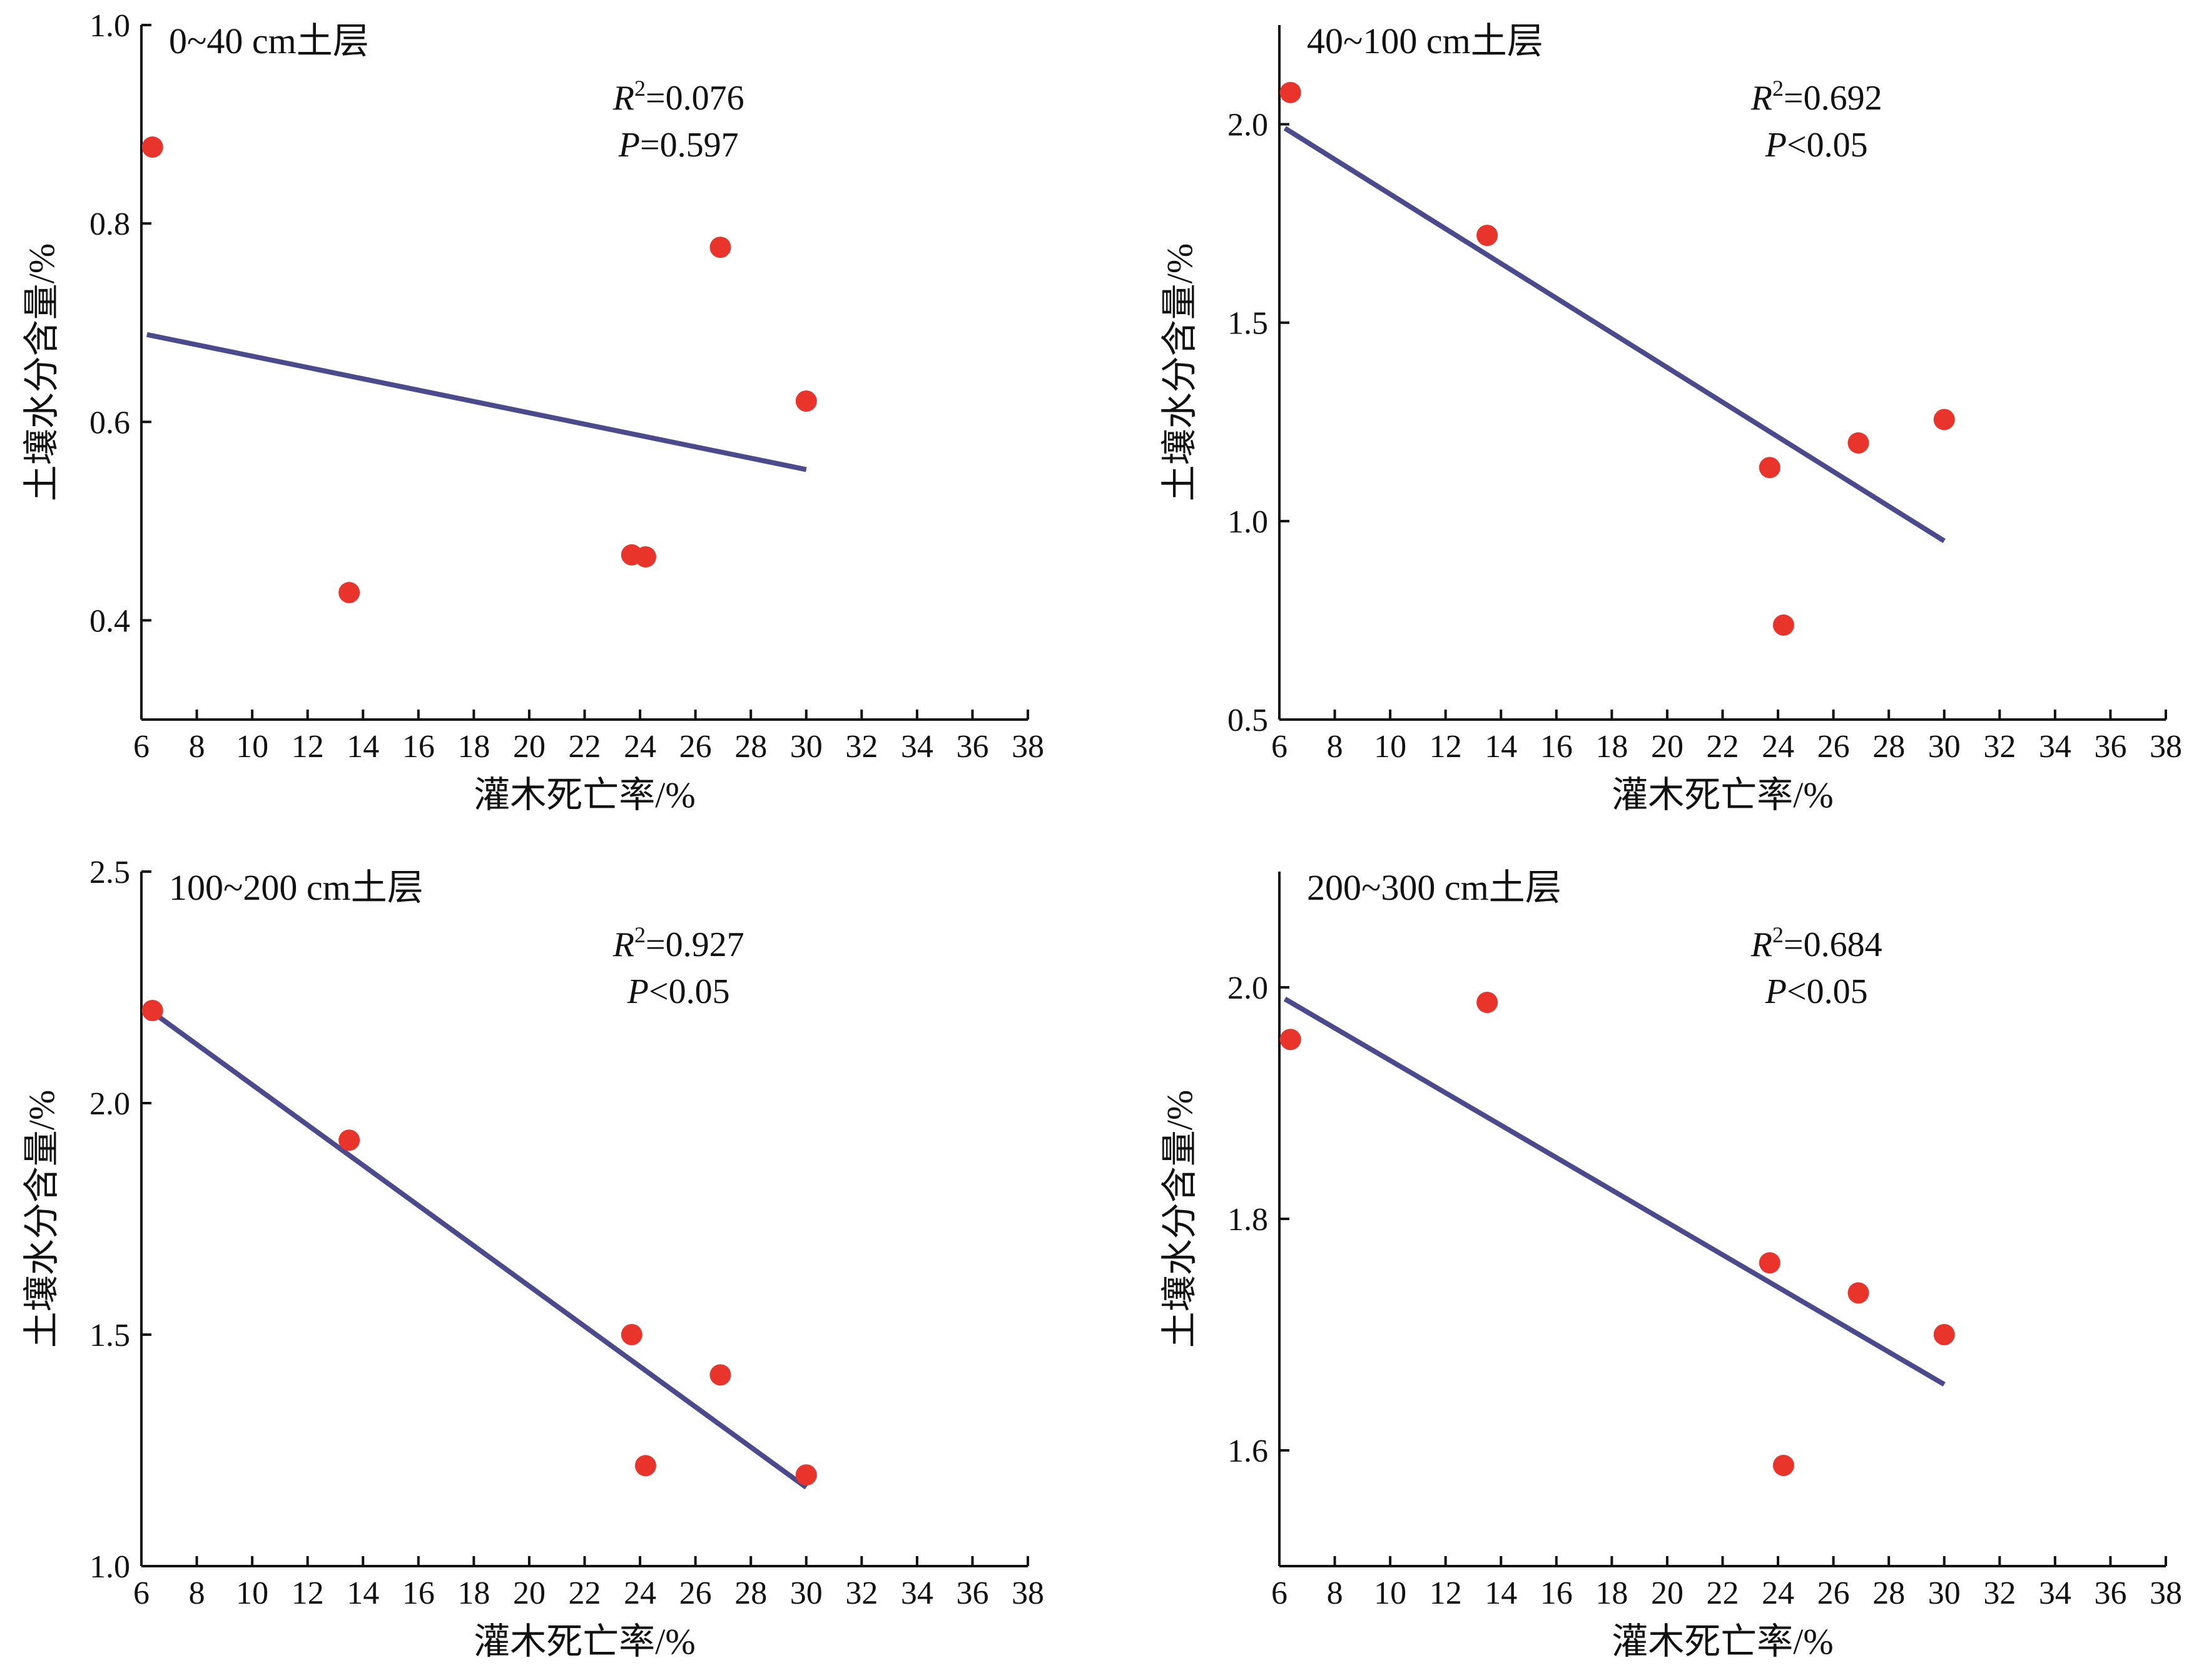 This screenshot has height=1680, width=2199. I want to click on y-tick-label: 0.8, so click(109, 224).